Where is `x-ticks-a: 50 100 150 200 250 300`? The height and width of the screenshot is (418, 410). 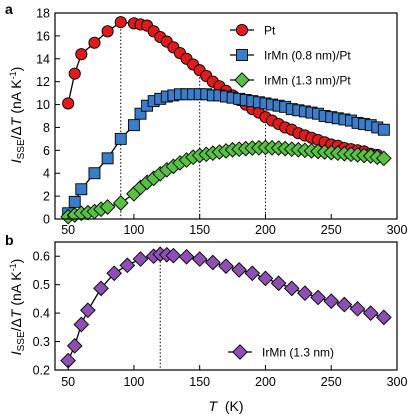
x-ticks-a: 50 100 150 200 250 300 is located at coordinates (234, 225).